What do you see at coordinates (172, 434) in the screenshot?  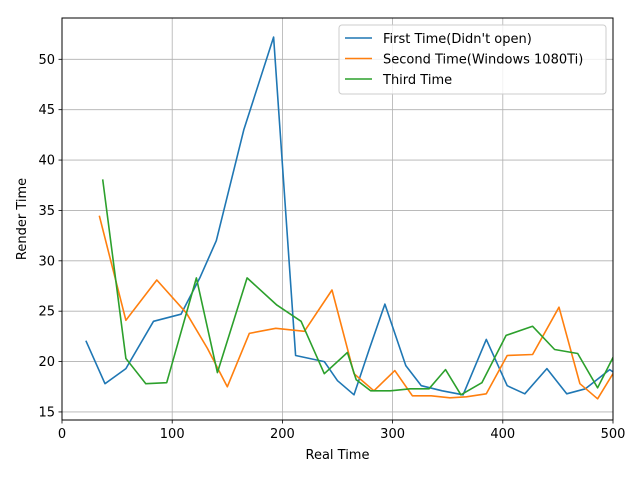 I see `x-tick-label: 100` at bounding box center [172, 434].